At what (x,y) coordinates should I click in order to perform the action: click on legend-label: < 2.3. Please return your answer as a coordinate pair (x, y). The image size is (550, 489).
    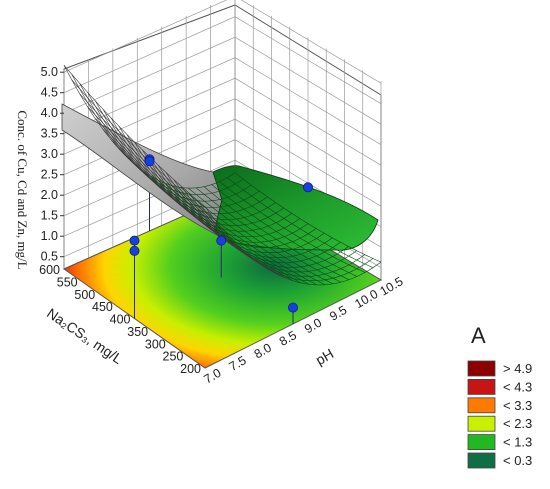
    Looking at the image, I should click on (517, 423).